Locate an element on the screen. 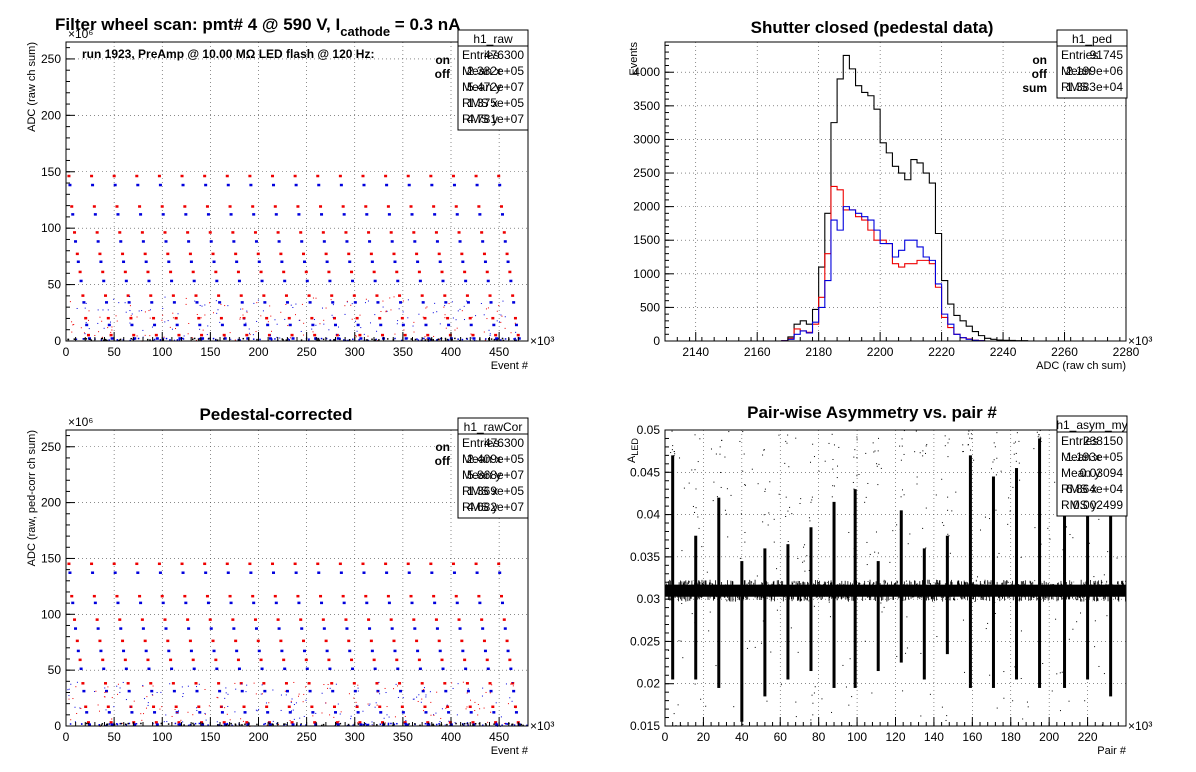 The height and width of the screenshot is (772, 1196). stats-label: Mean y is located at coordinates (481, 87).